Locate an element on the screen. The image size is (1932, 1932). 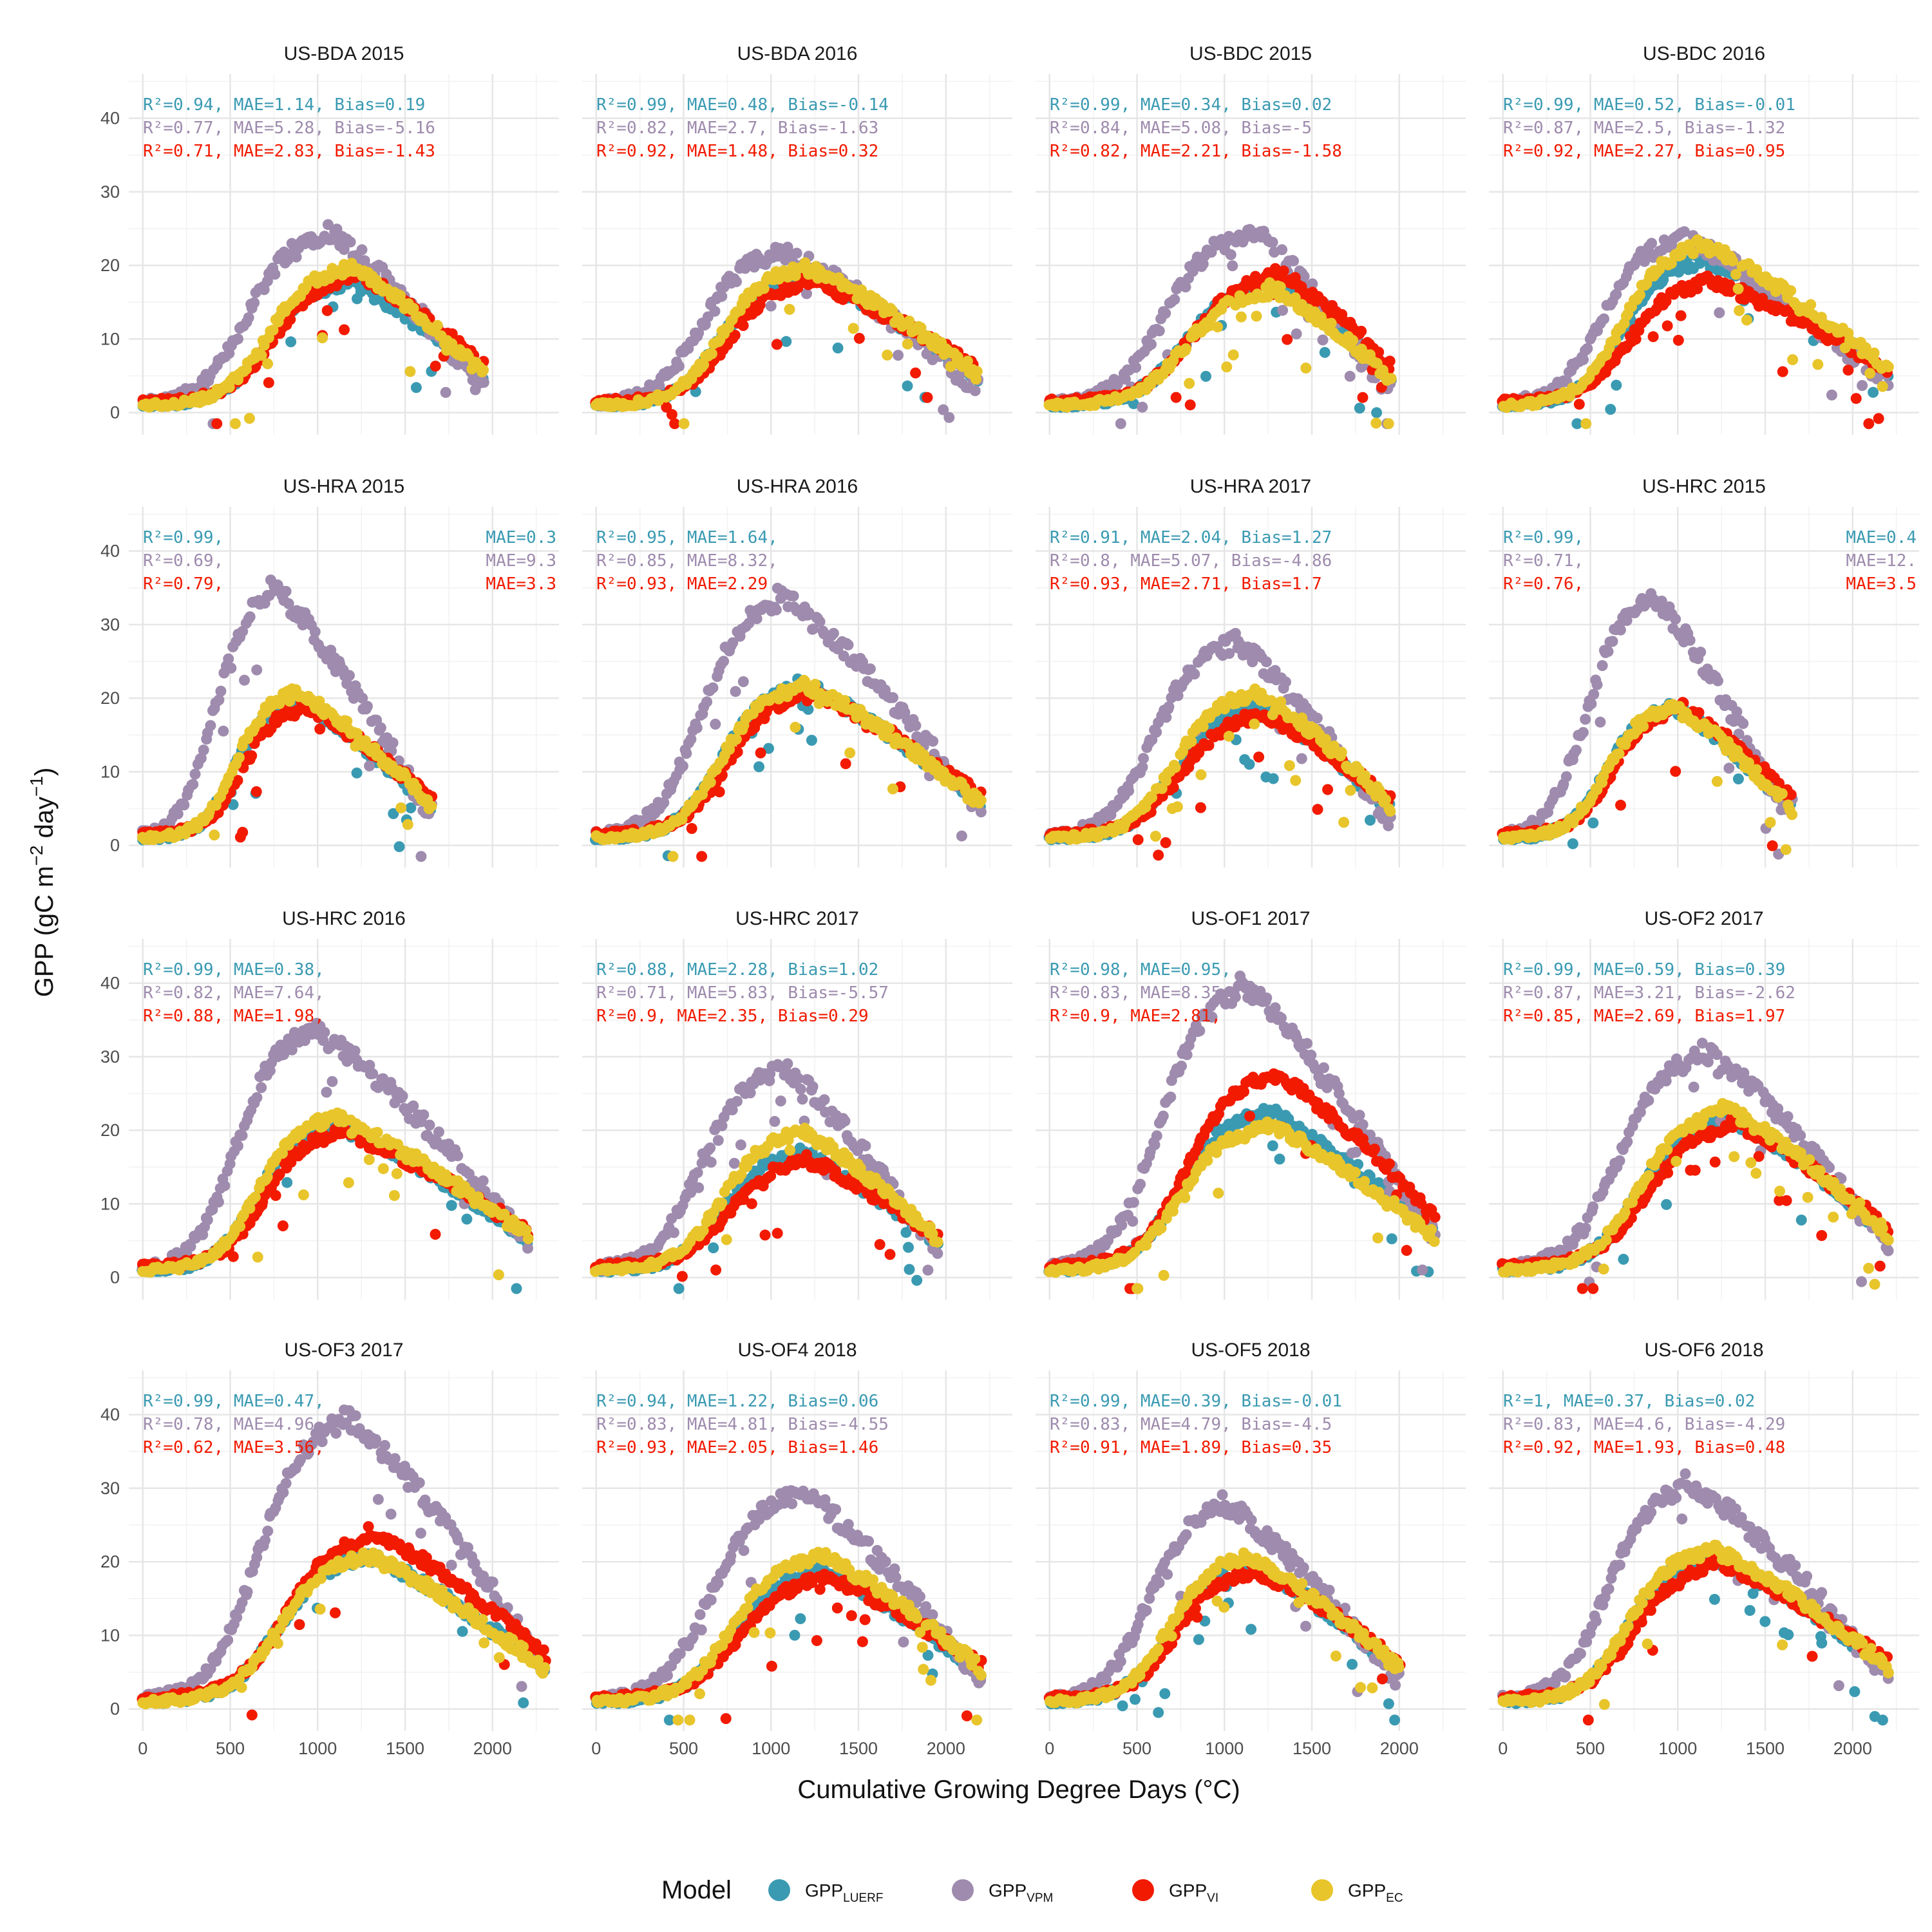
y-tick-label: 10 is located at coordinates (110, 772).